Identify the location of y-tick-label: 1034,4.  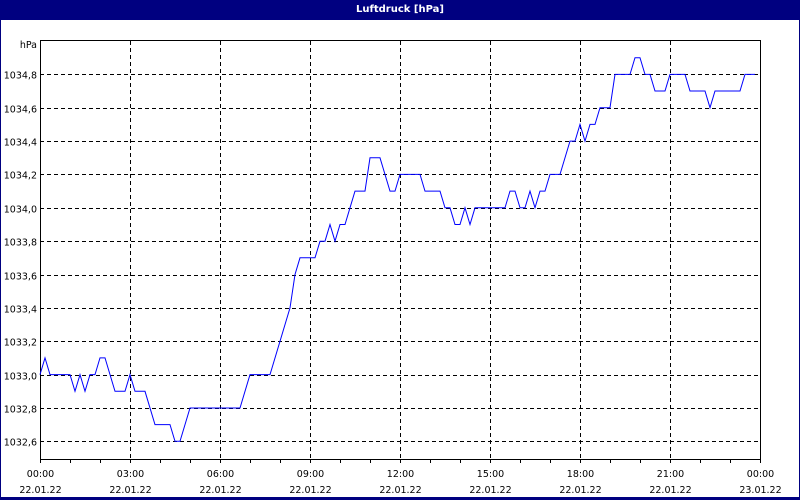
(20, 143).